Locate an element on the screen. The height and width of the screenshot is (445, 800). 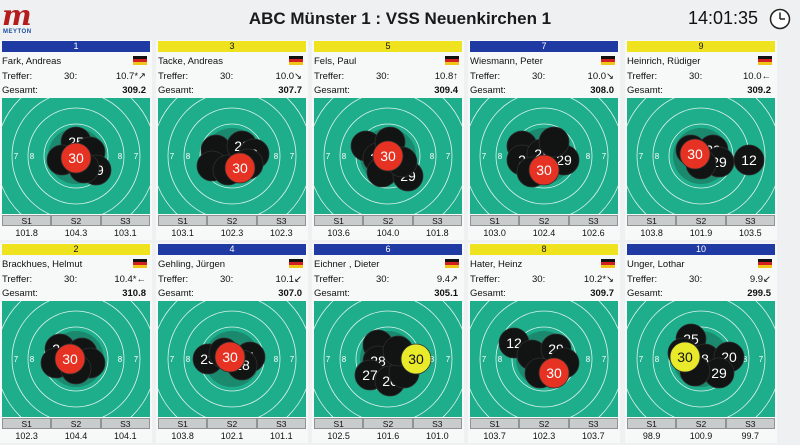
series-2-value: 102.3 is located at coordinates (544, 436).